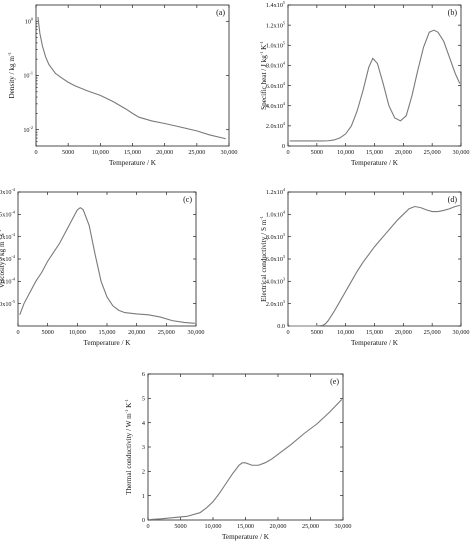 The height and width of the screenshot is (550, 475). I want to click on y-axis-label: Density / kg m-3, so click(11, 75).